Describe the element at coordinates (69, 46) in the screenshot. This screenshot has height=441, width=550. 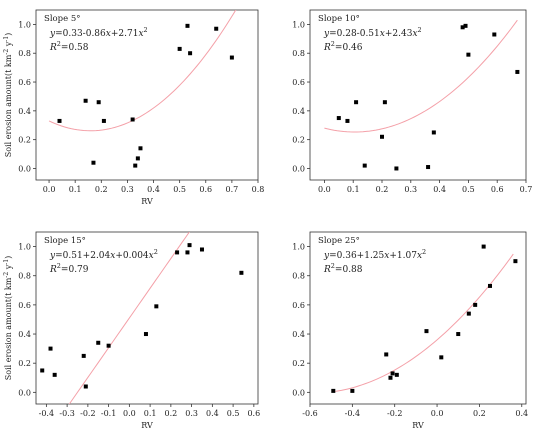
I see `r-squared: R2=0.58` at that location.